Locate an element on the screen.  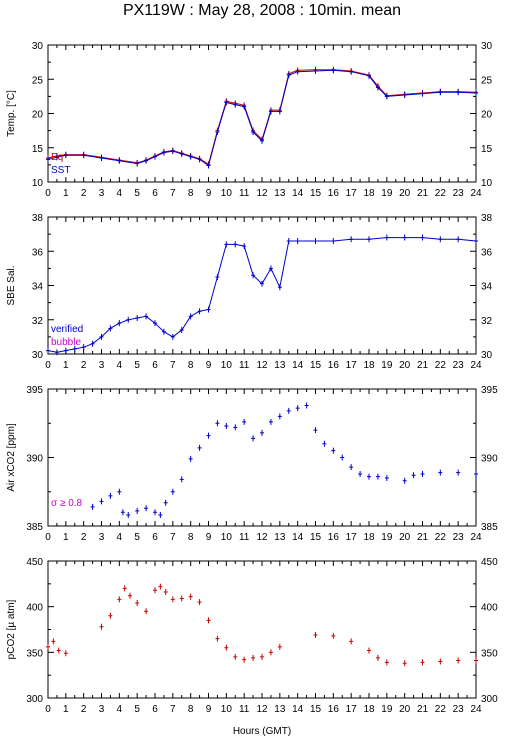
y-axis-label: SBE Sal. is located at coordinates (11, 285).